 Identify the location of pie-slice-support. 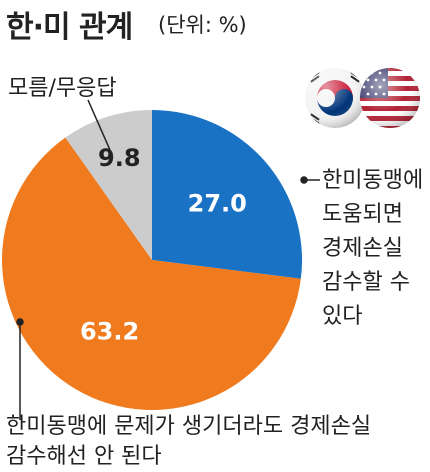
(227, 194).